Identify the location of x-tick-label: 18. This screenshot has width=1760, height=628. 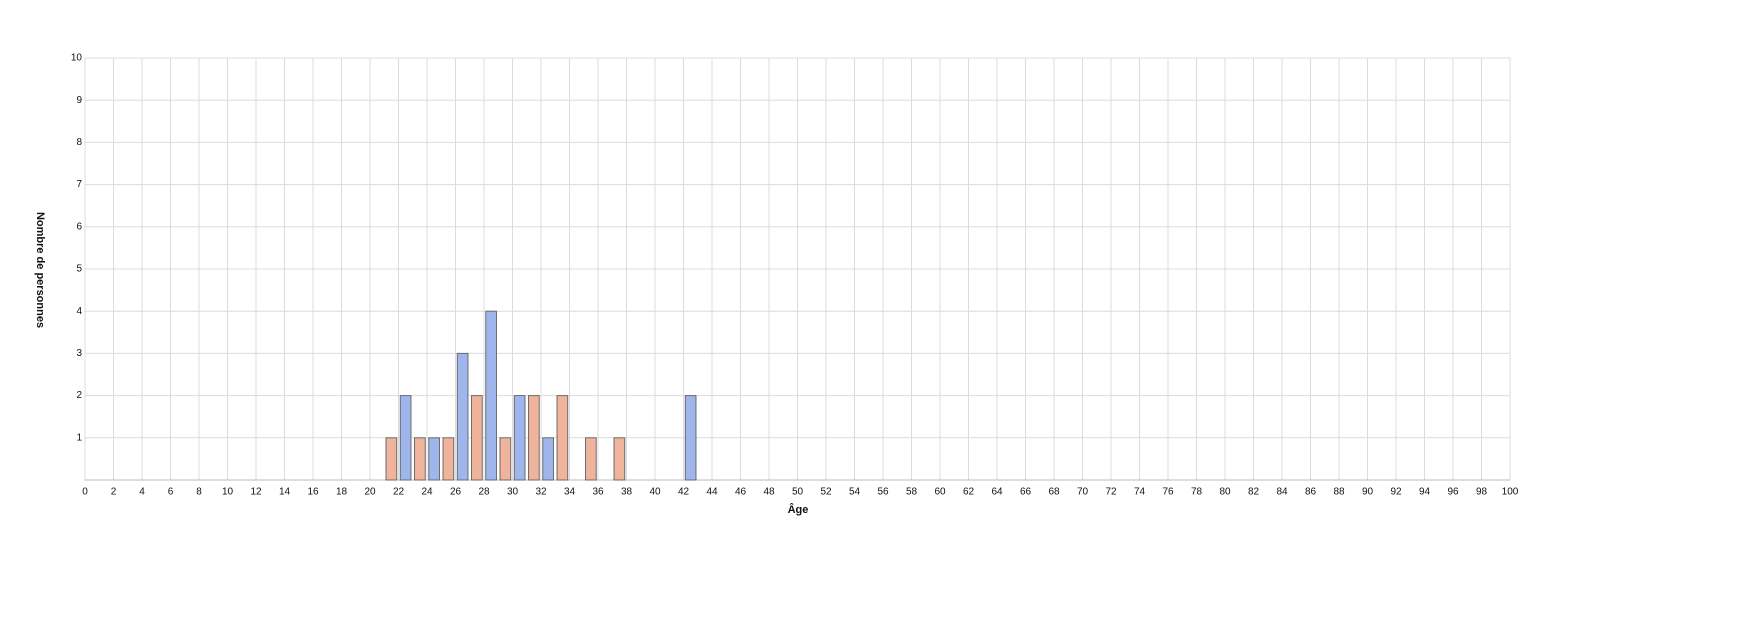
(342, 492).